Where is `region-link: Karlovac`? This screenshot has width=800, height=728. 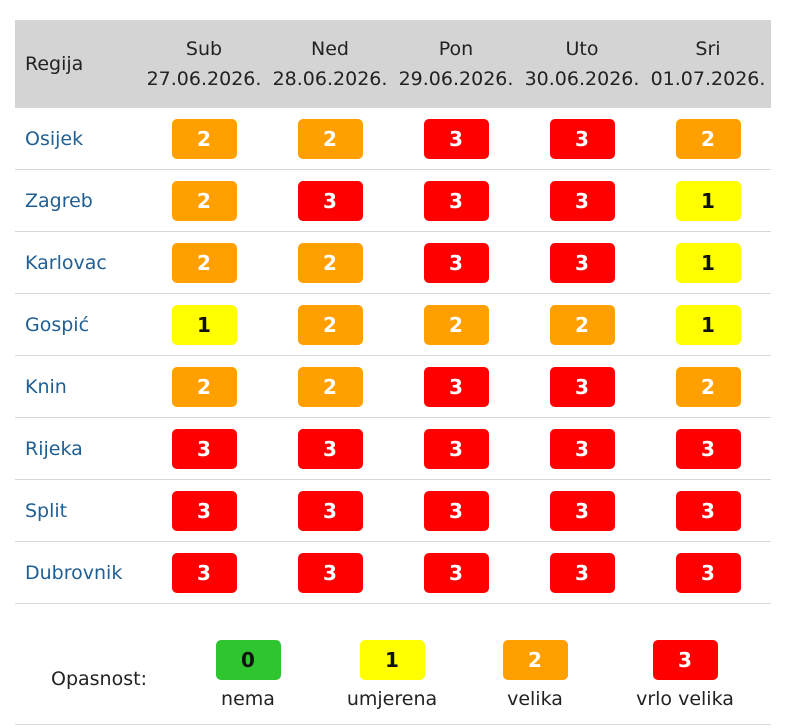 region-link: Karlovac is located at coordinates (66, 262).